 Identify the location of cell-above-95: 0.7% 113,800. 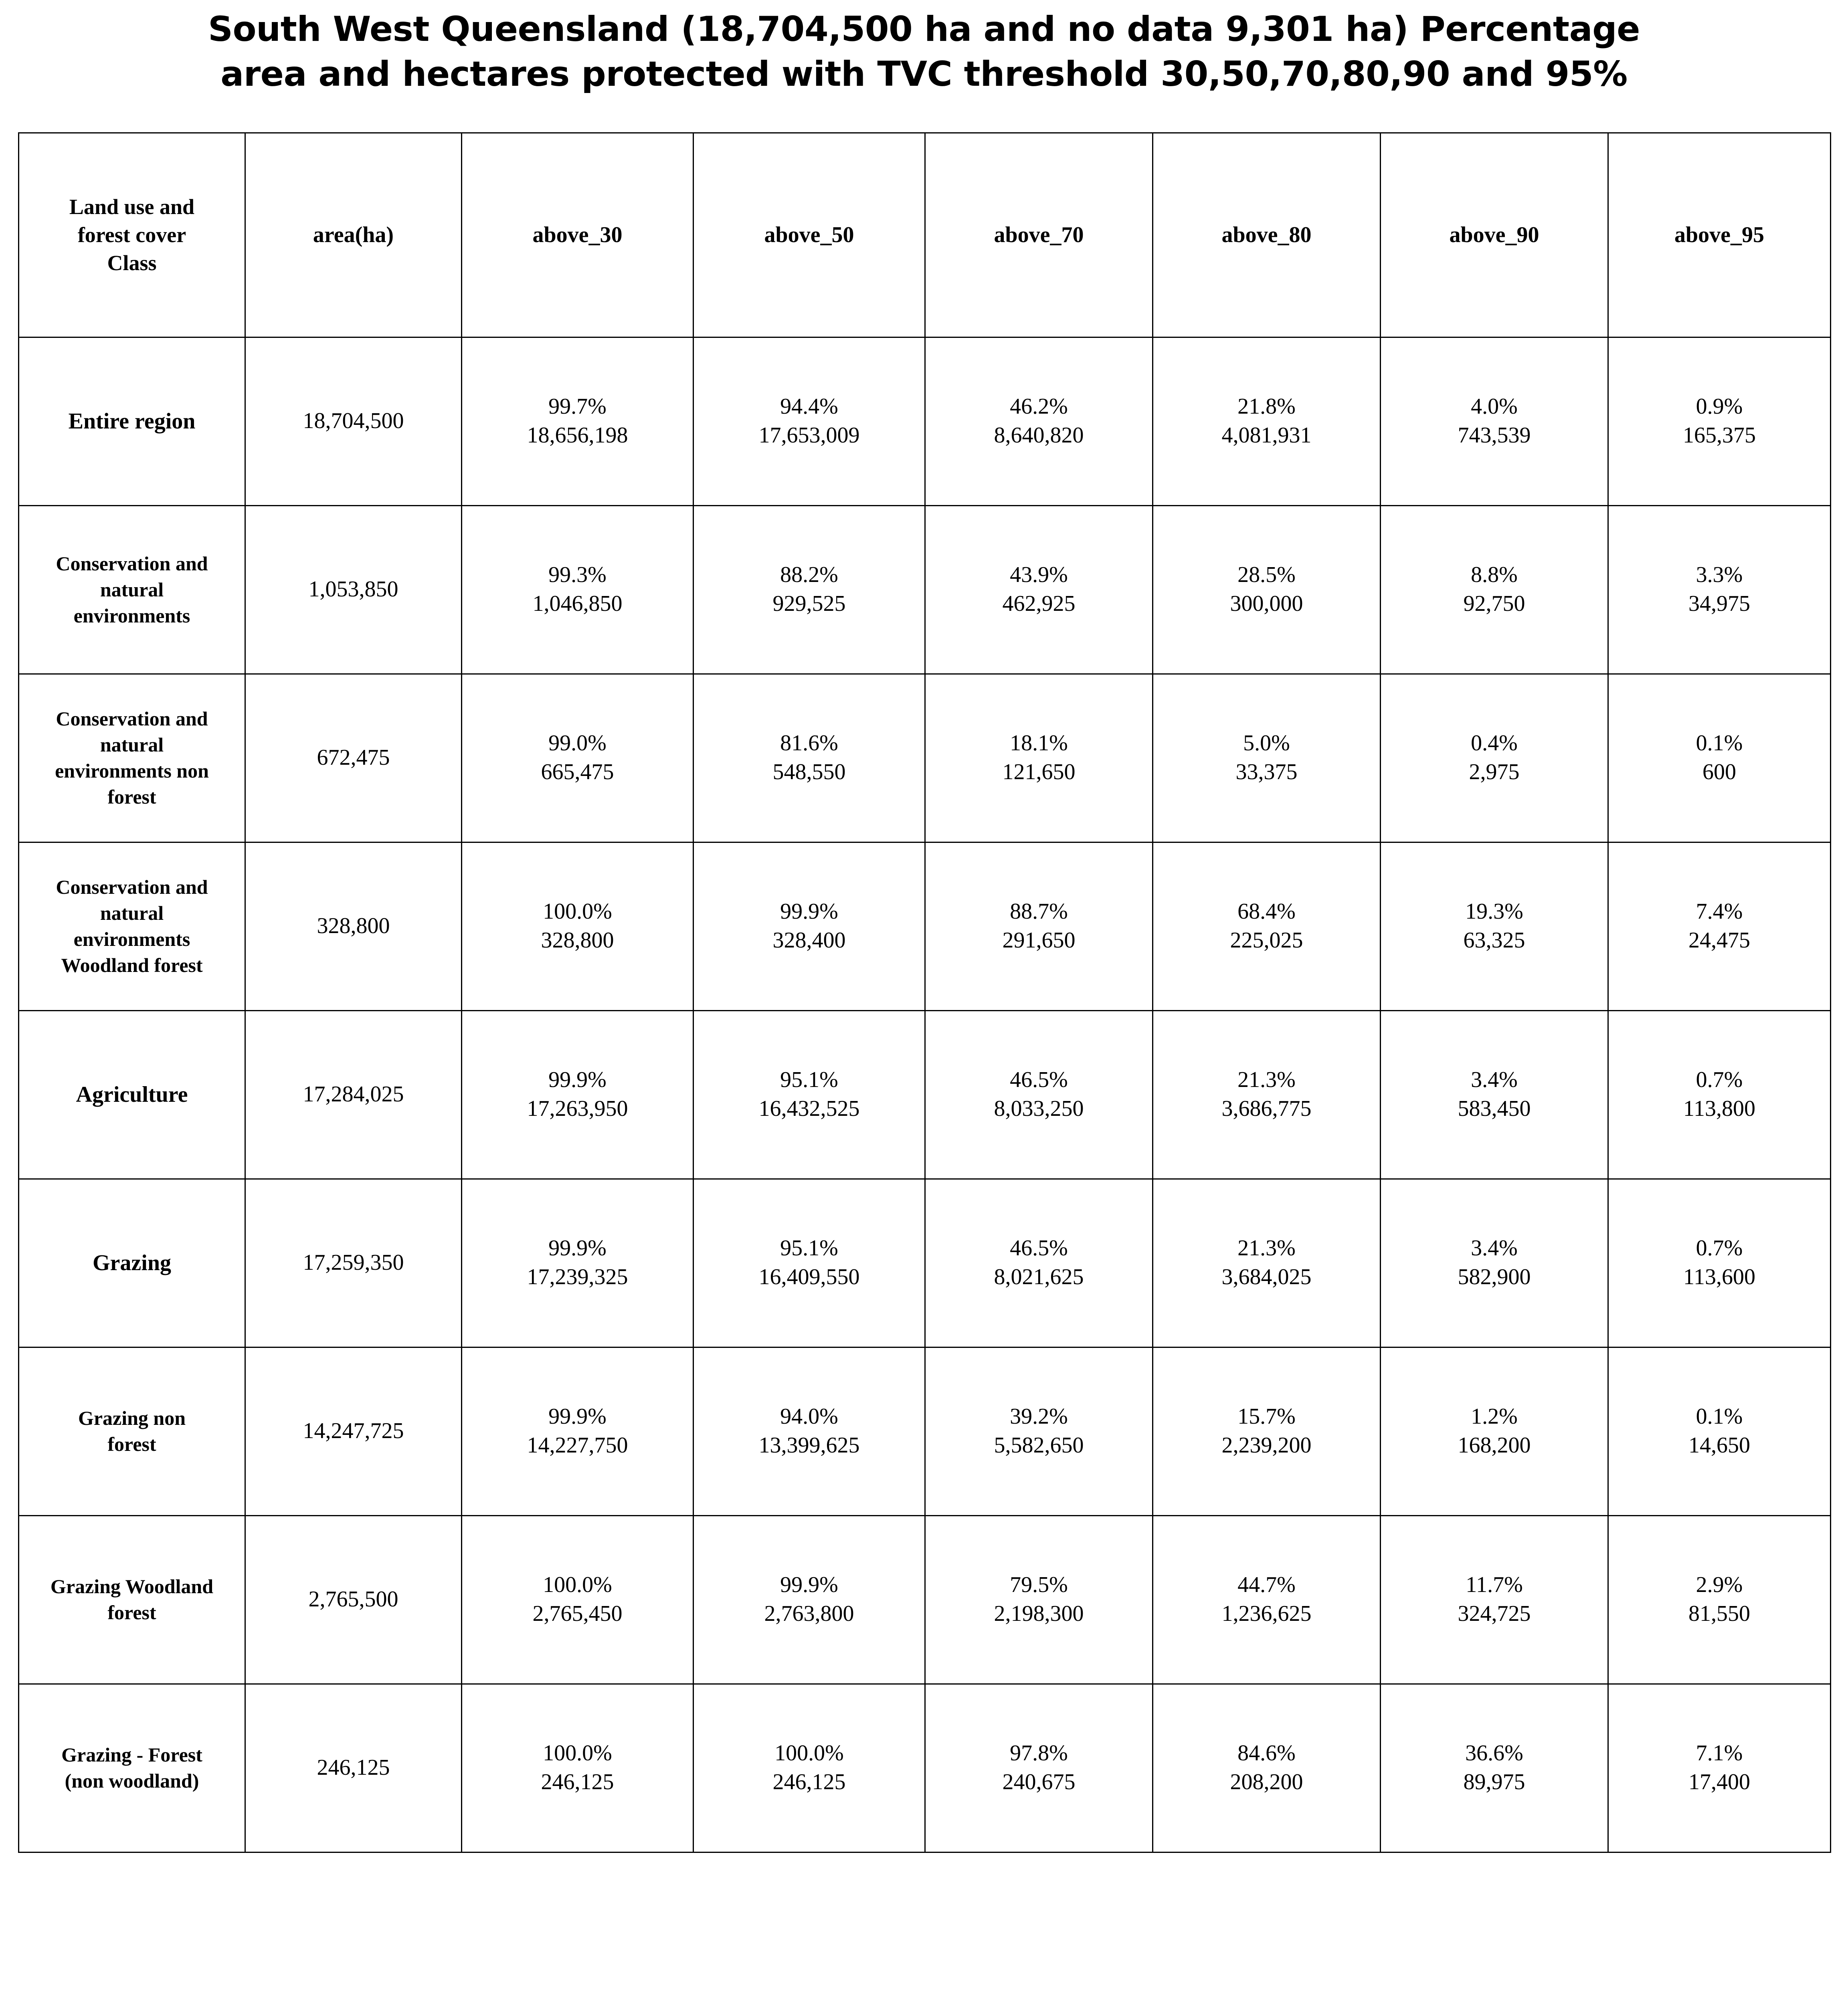
(1719, 1095).